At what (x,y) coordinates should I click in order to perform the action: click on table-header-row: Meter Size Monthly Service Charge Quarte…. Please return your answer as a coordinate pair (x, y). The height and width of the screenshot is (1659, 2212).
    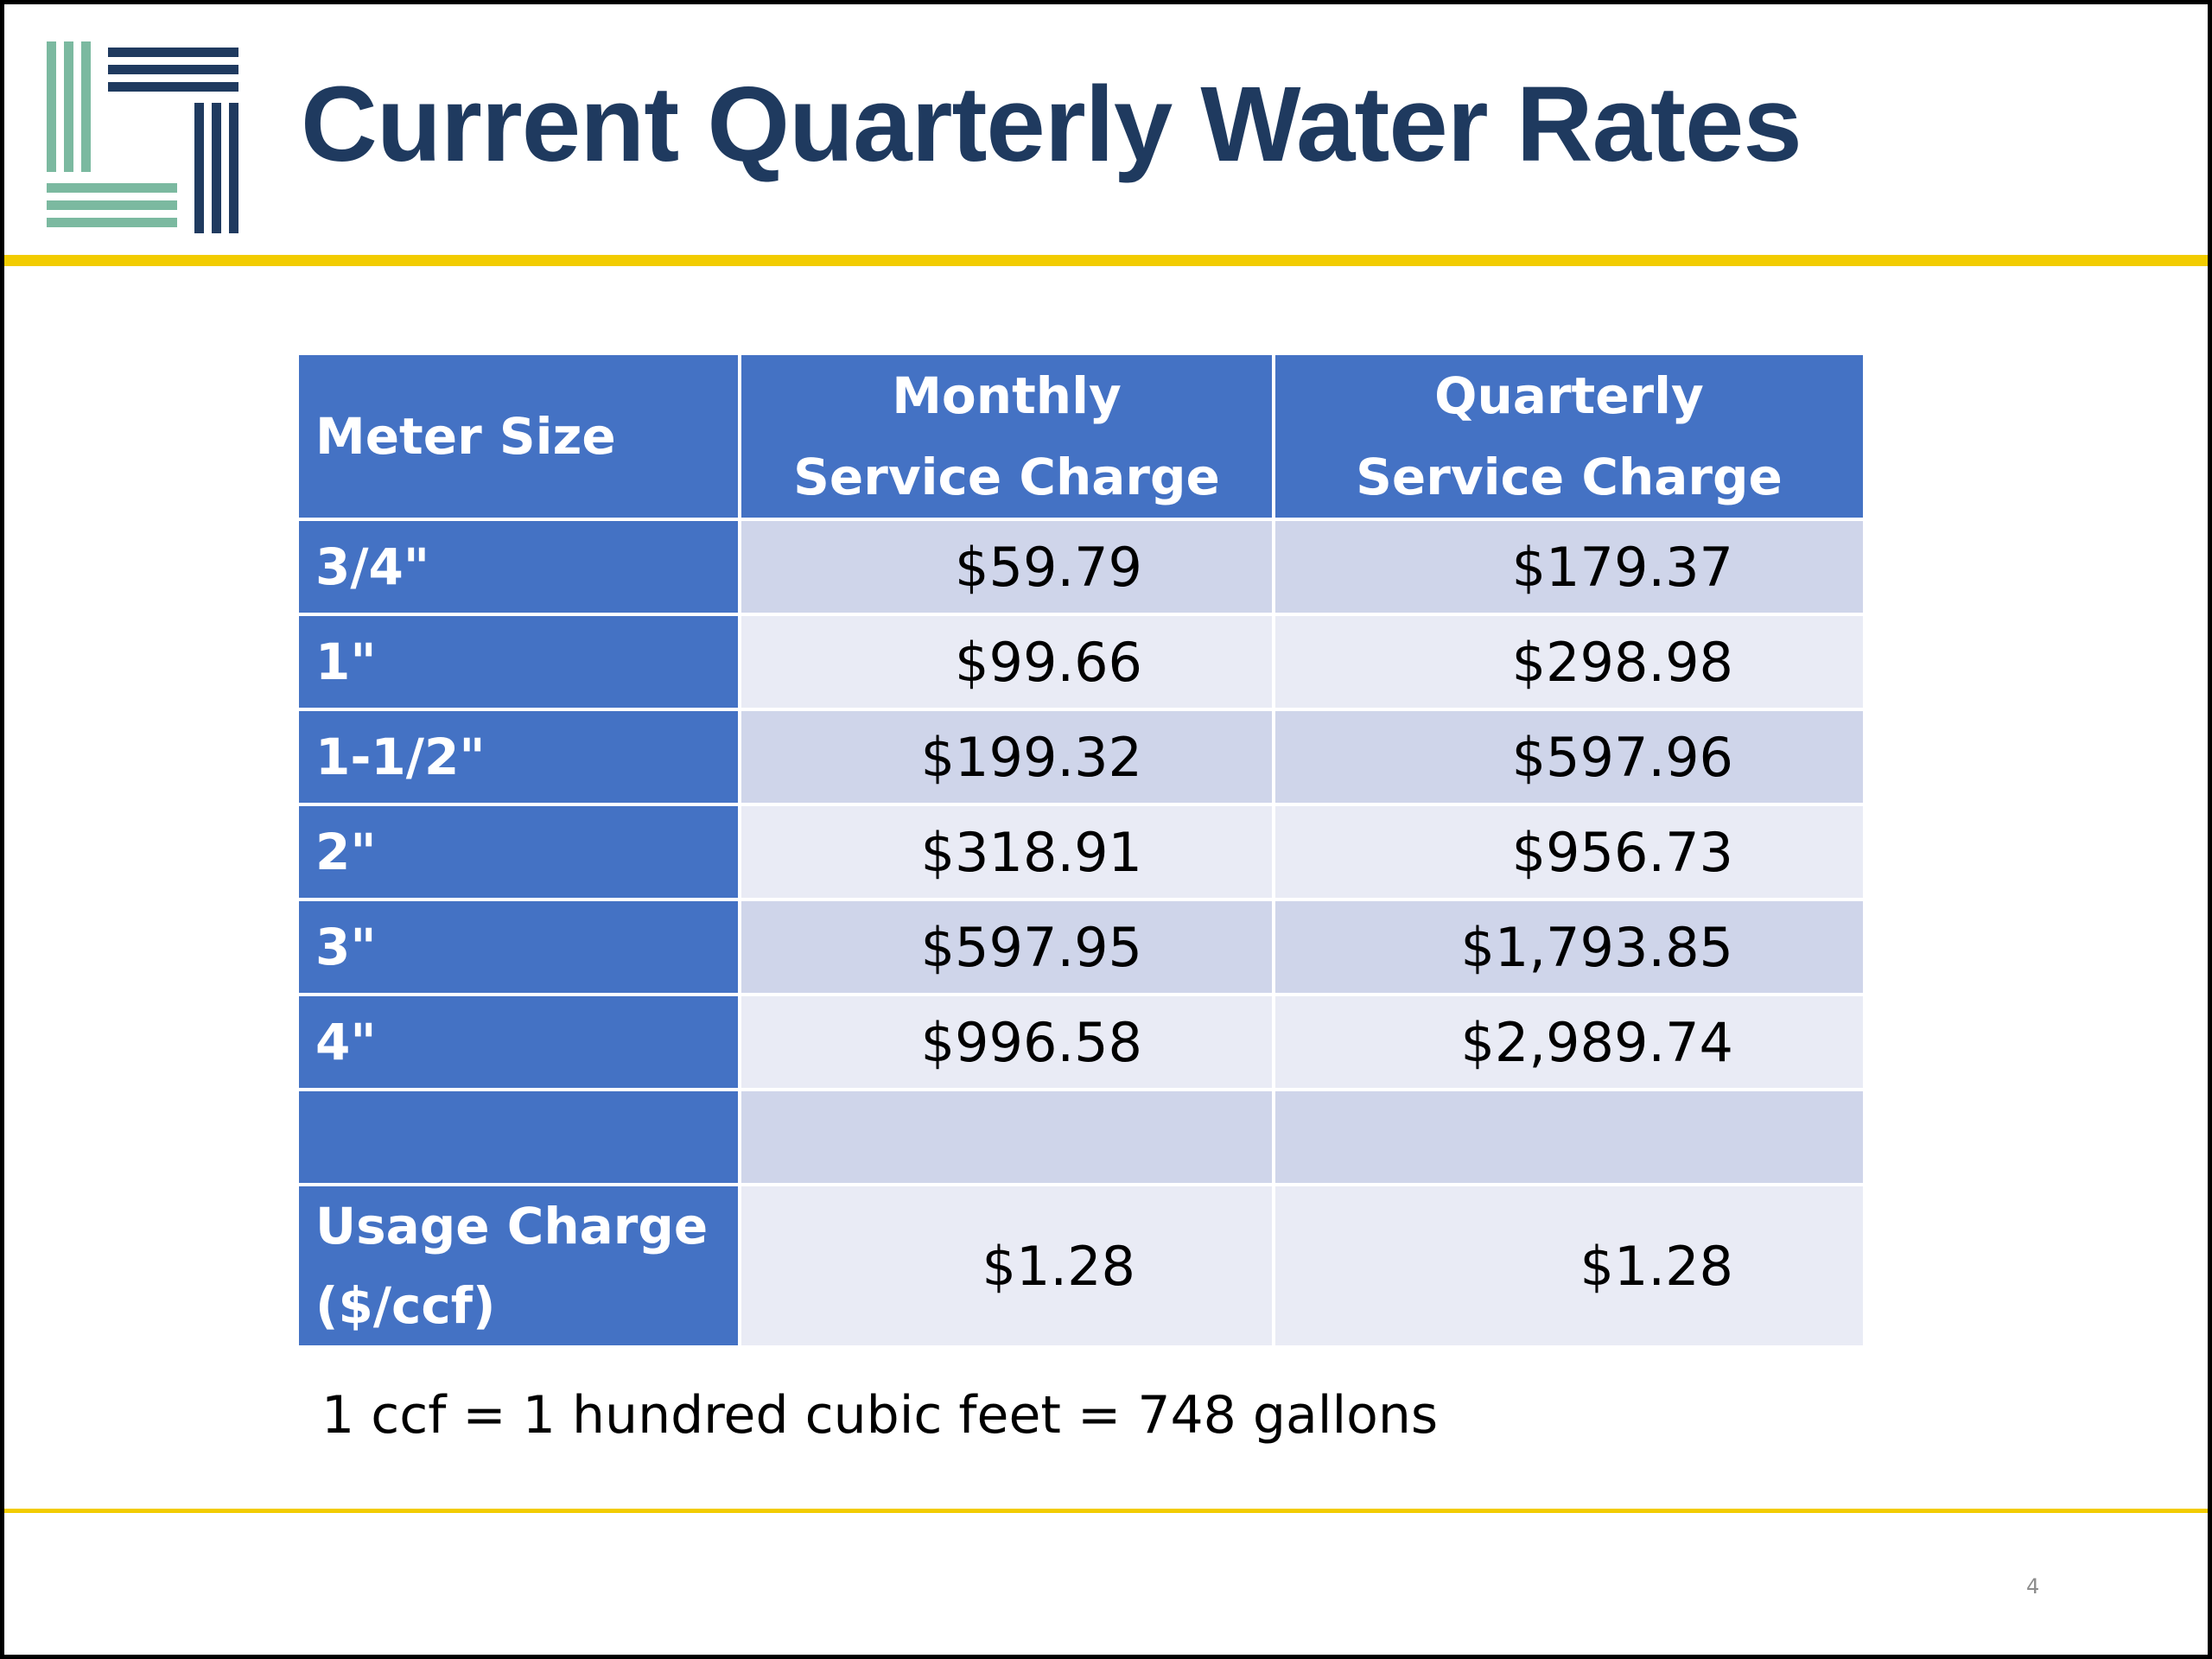
    Looking at the image, I should click on (1081, 436).